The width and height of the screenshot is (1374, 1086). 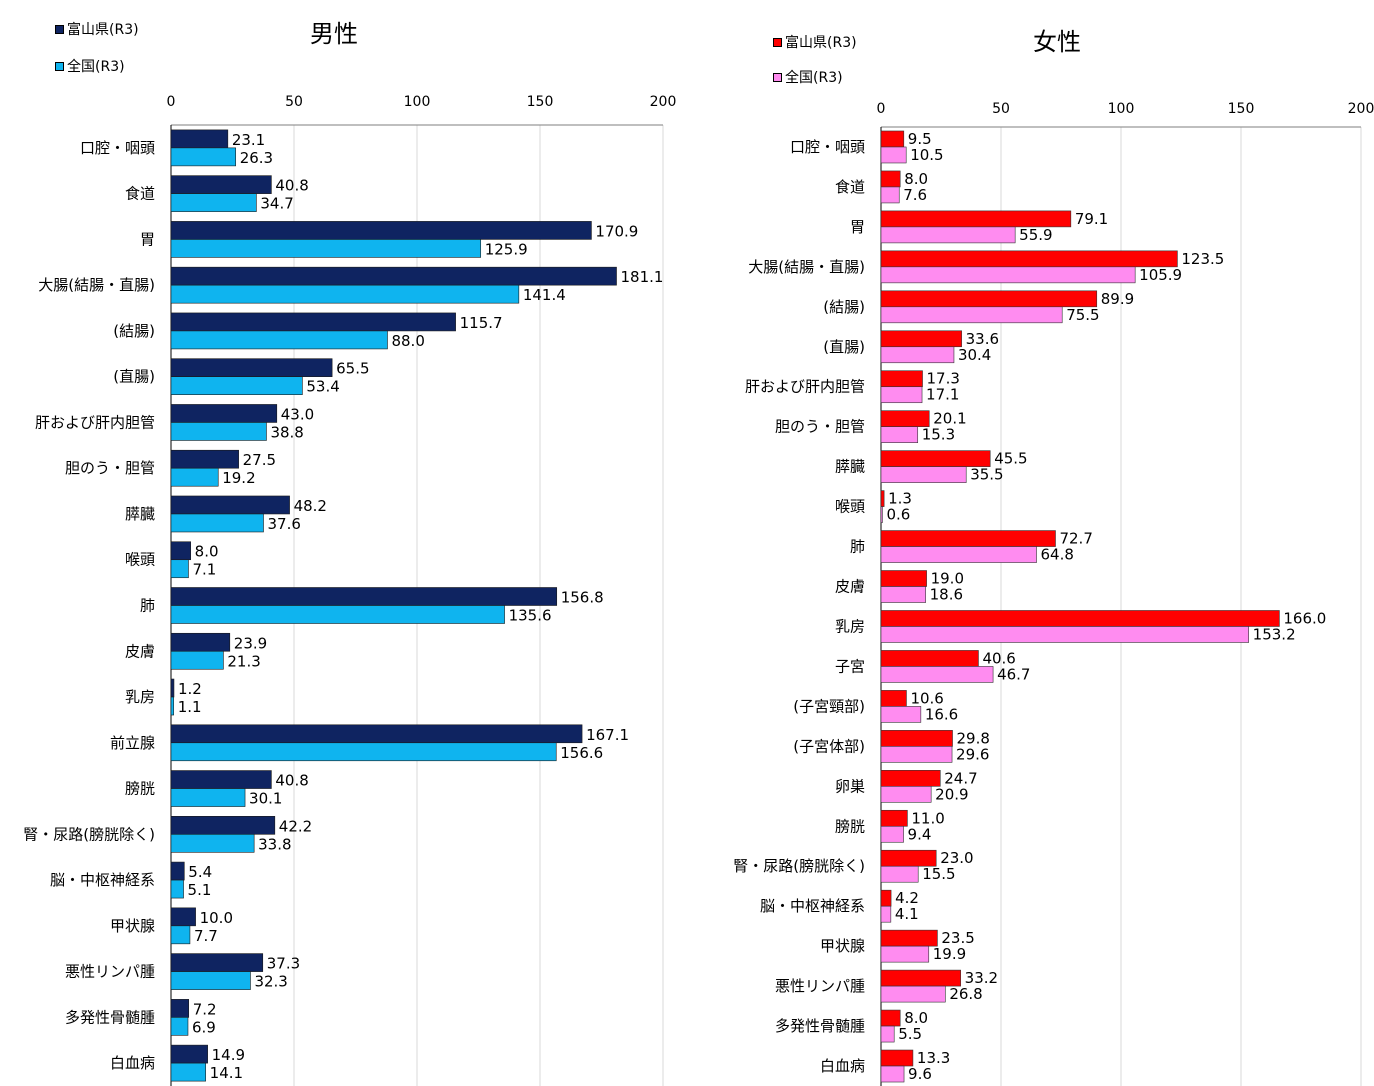 I want to click on category-label: 白血病, so click(x=132, y=1063).